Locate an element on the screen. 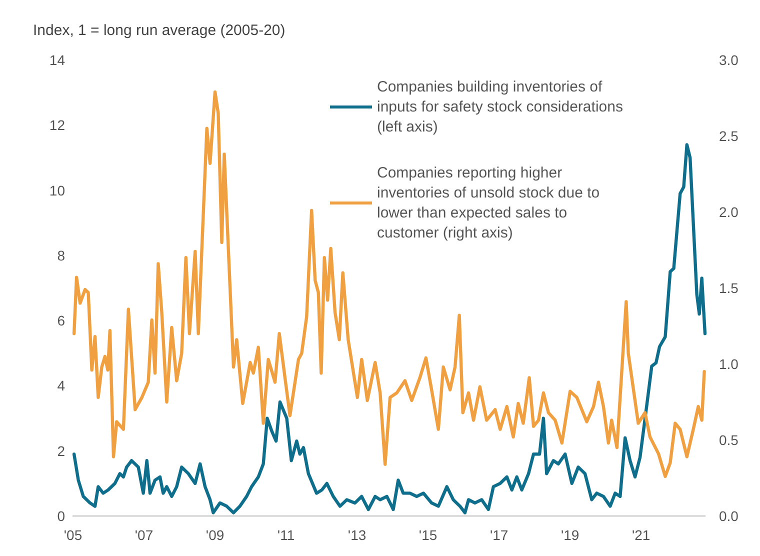  legend-label: Companies building inventories of inputs for safety stock considerations (left axis) is located at coordinates (502, 107).